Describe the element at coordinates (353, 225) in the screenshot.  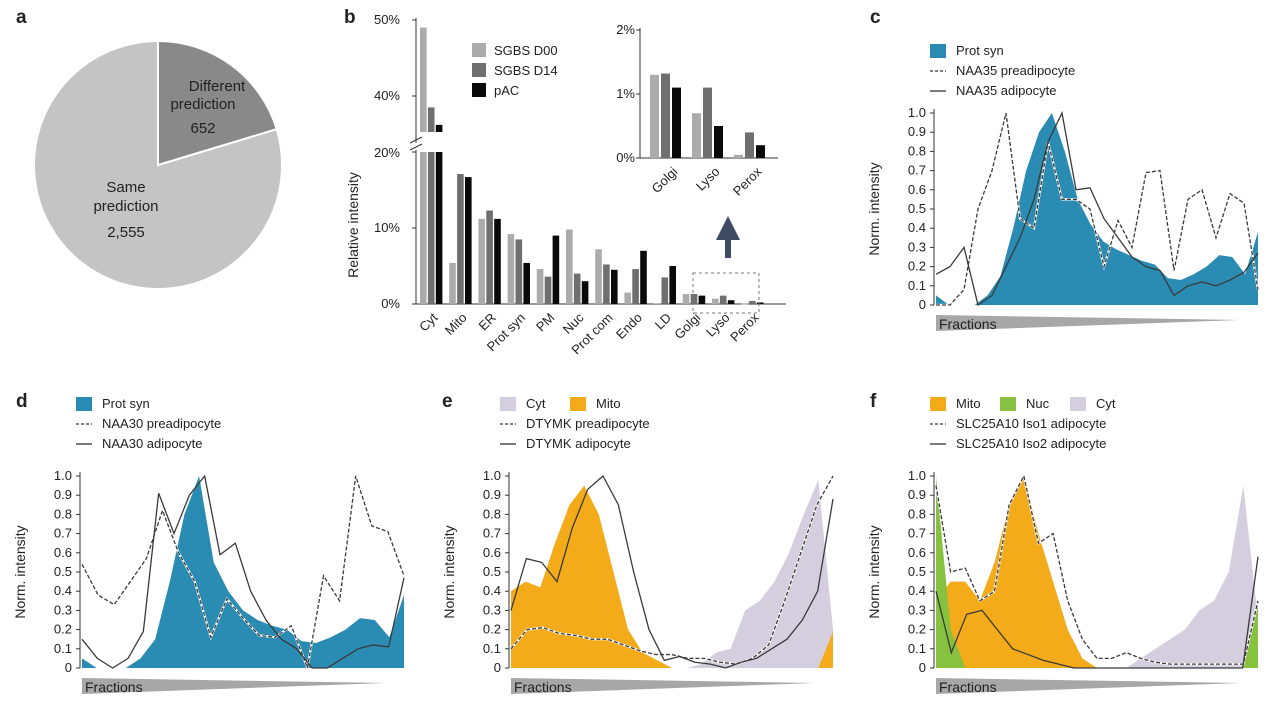
I see `bar-ylabel: Relative intensity` at that location.